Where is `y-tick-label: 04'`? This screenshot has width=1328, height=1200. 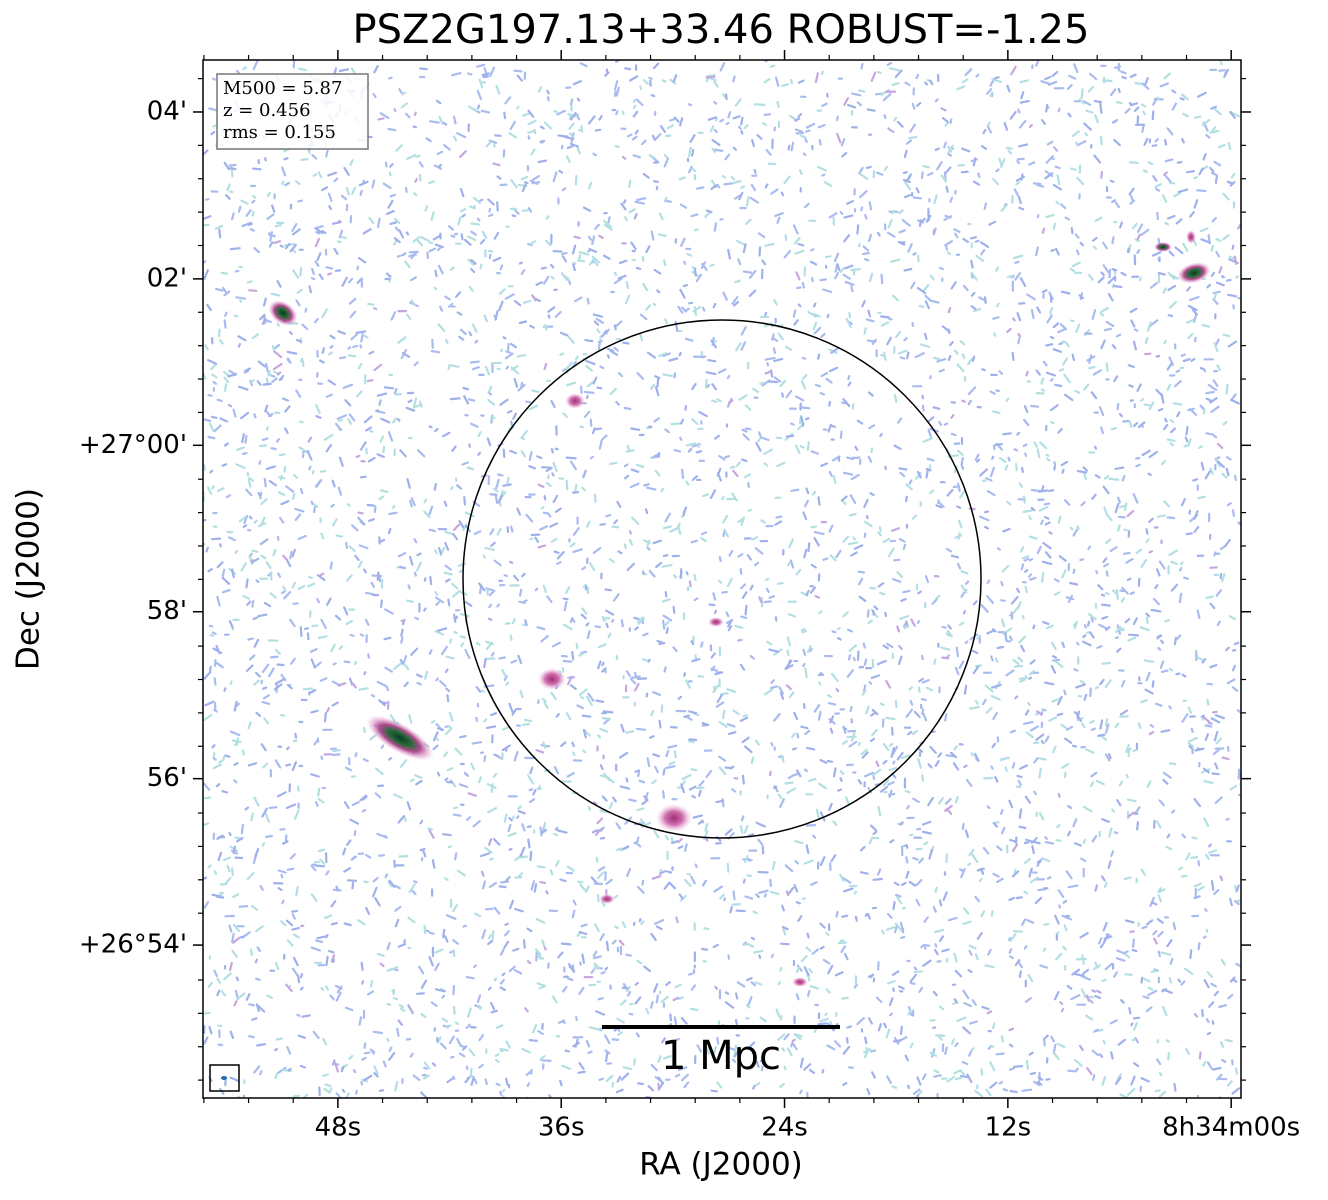
y-tick-label: 04' is located at coordinates (167, 111).